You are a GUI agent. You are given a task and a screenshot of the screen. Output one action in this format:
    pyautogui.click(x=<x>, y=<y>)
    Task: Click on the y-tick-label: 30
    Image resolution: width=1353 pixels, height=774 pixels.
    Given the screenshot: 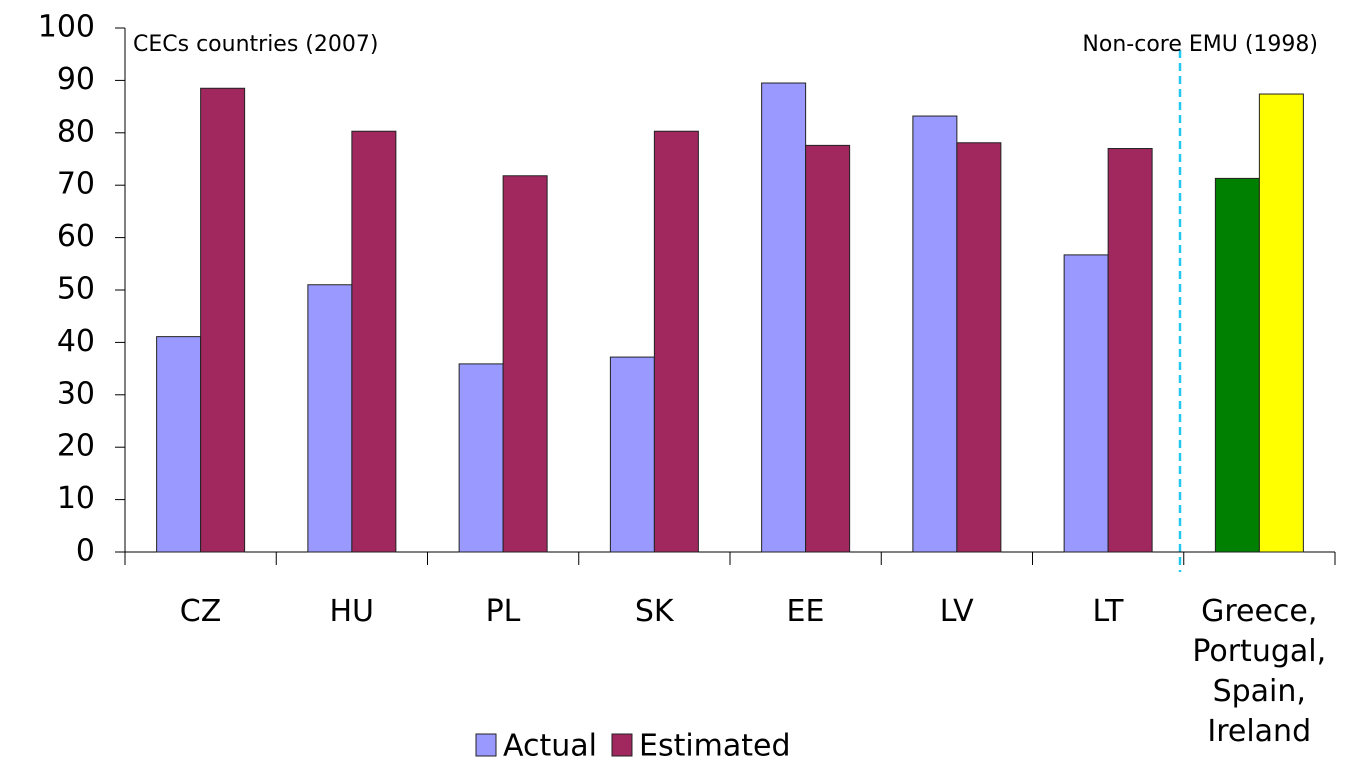 What is the action you would take?
    pyautogui.click(x=76, y=393)
    